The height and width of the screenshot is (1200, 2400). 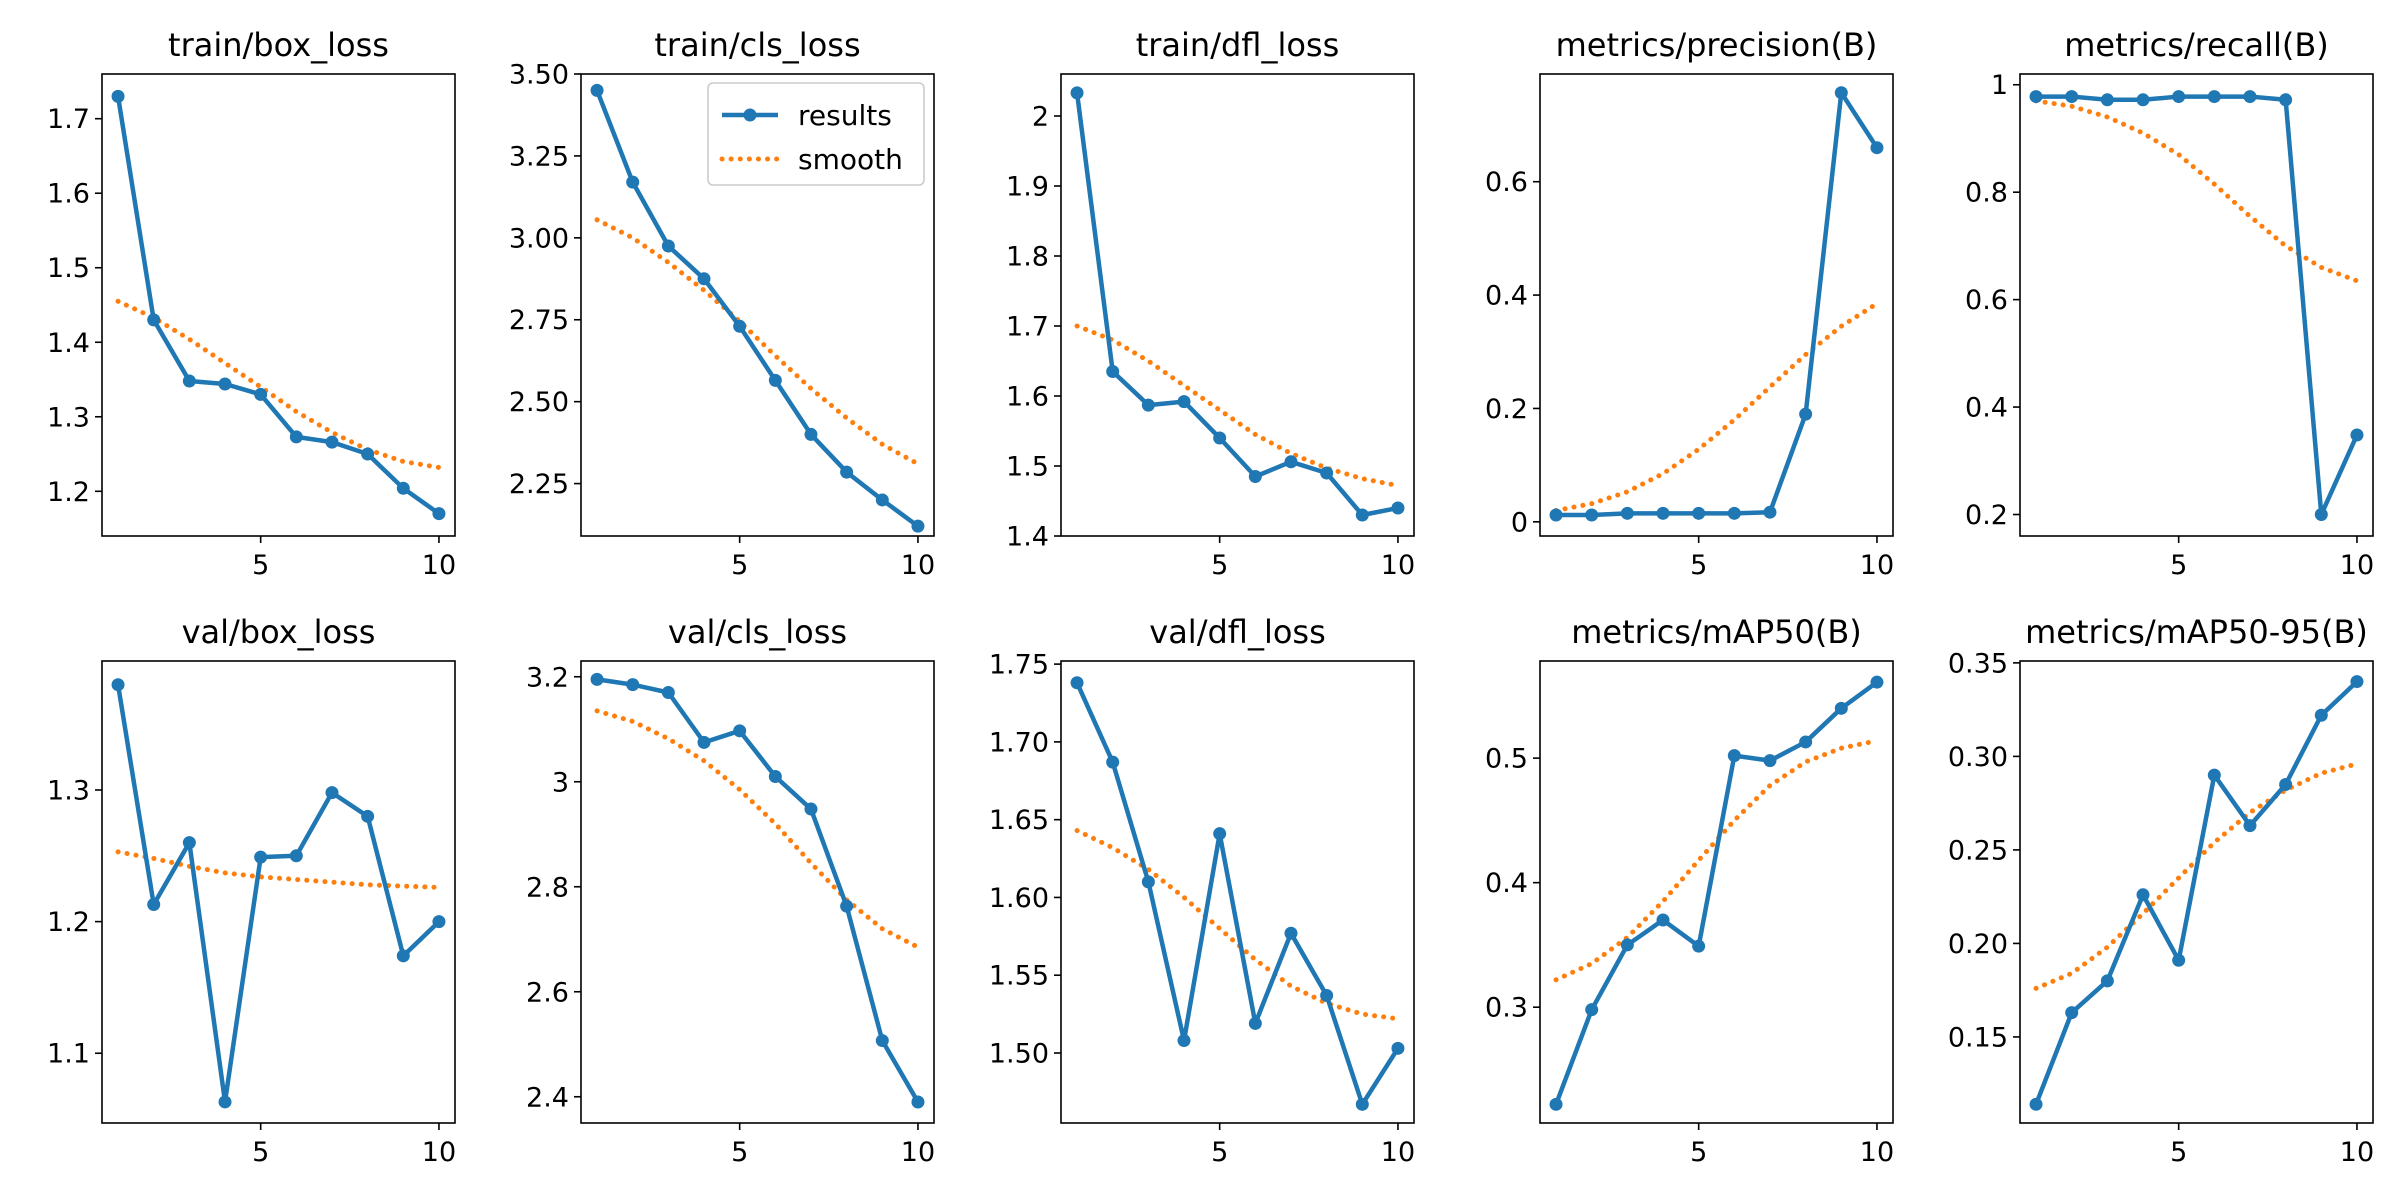 I want to click on y-tick-label: 1.7, so click(x=1027, y=327).